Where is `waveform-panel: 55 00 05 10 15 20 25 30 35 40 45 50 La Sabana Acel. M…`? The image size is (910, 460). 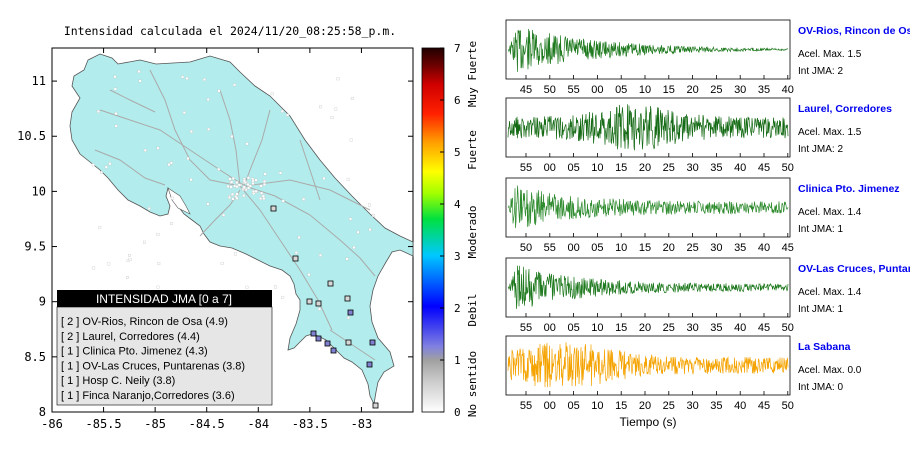
waveform-panel: 55 00 05 10 15 20 25 30 35 40 45 50 La Sabana Acel. M… is located at coordinates (683, 373).